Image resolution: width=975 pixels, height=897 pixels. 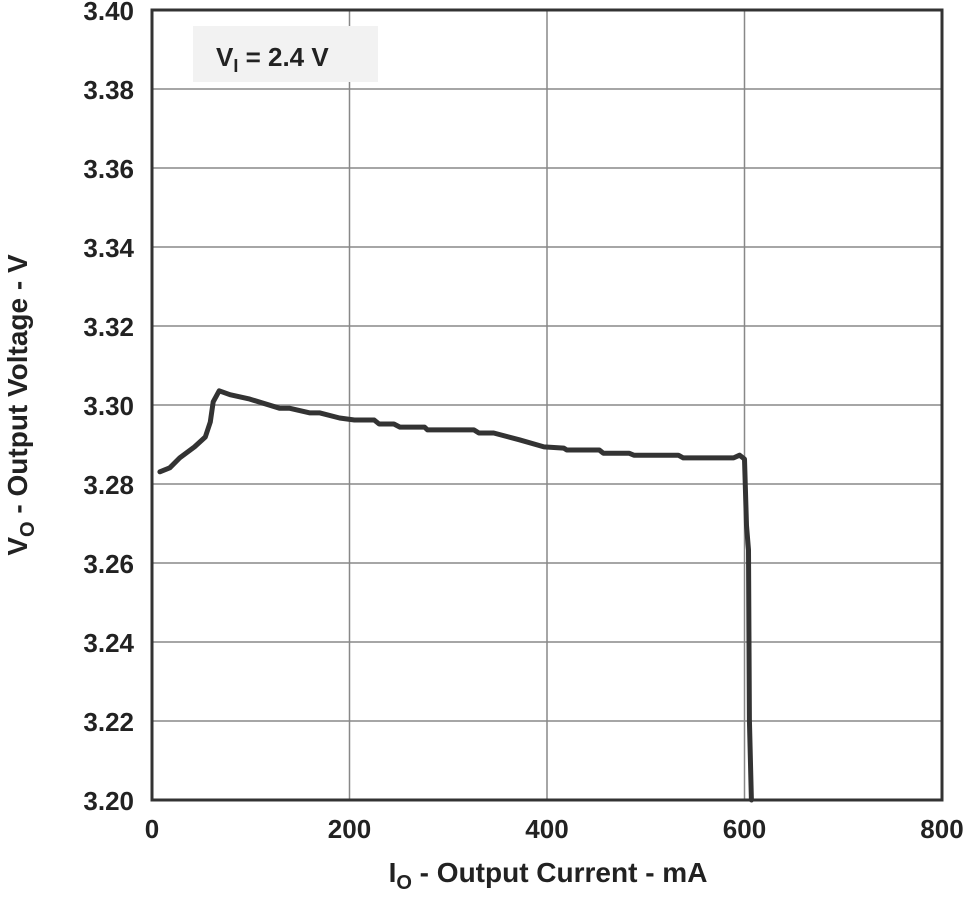 I want to click on y-tick-label: 3.36, so click(x=108, y=169).